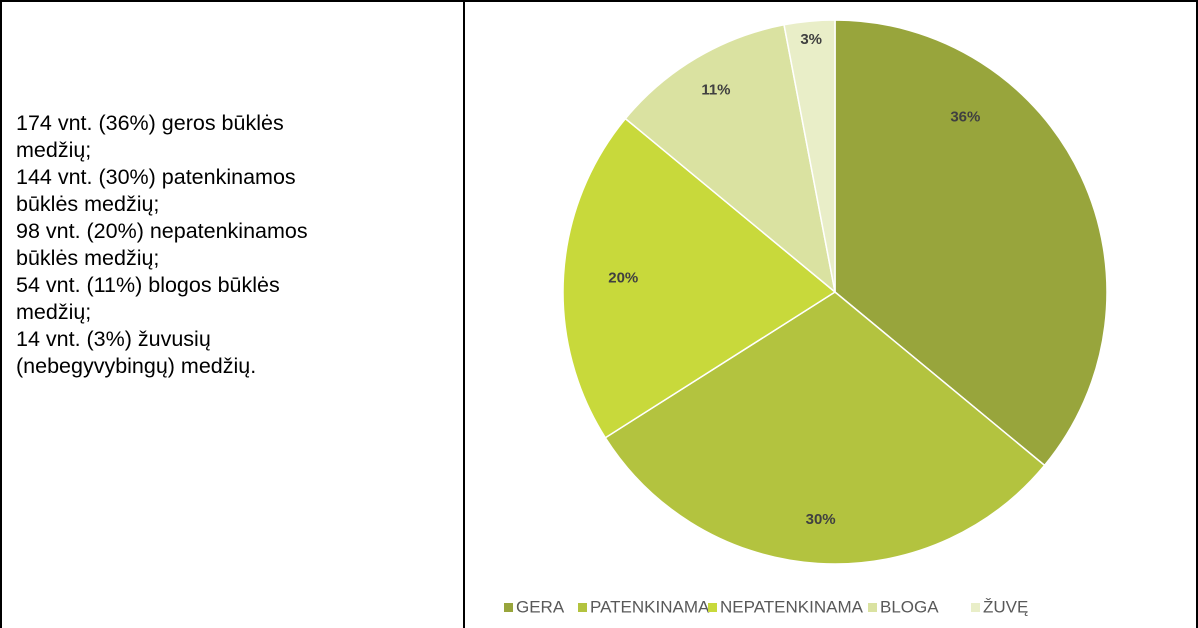  I want to click on legend-label: GERA, so click(540, 606).